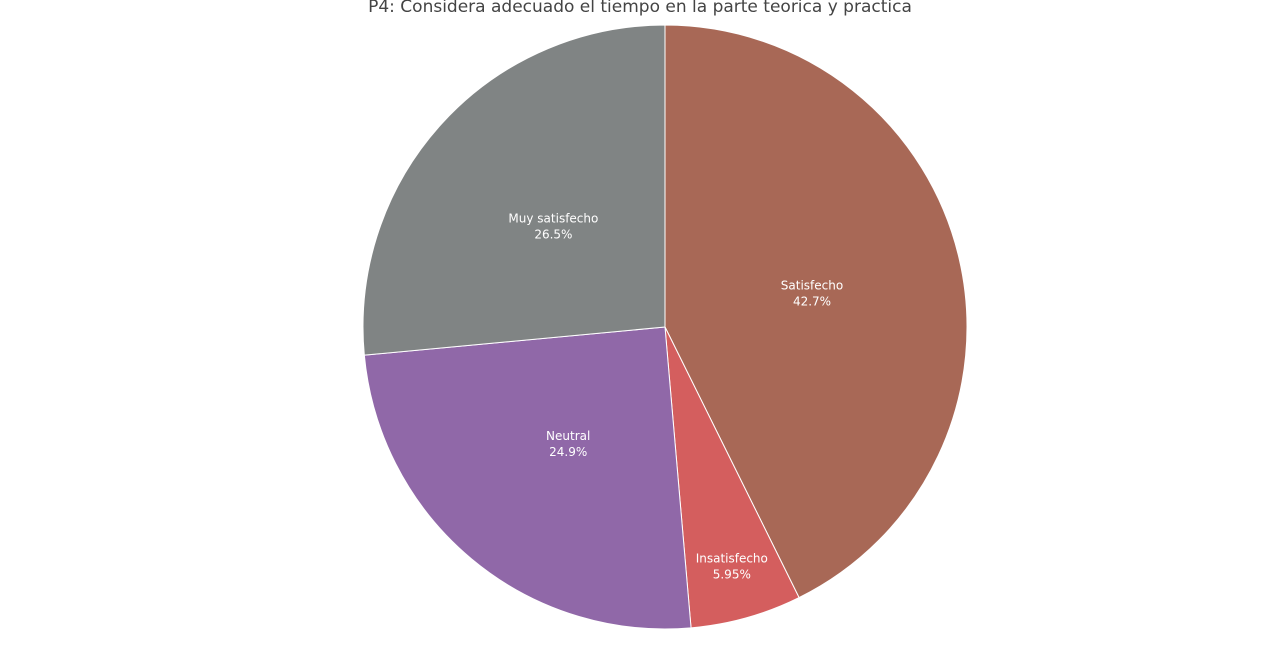 Image resolution: width=1280 pixels, height=670 pixels. What do you see at coordinates (812, 286) in the screenshot?
I see `slice-label-satisfecho: Satisfecho` at bounding box center [812, 286].